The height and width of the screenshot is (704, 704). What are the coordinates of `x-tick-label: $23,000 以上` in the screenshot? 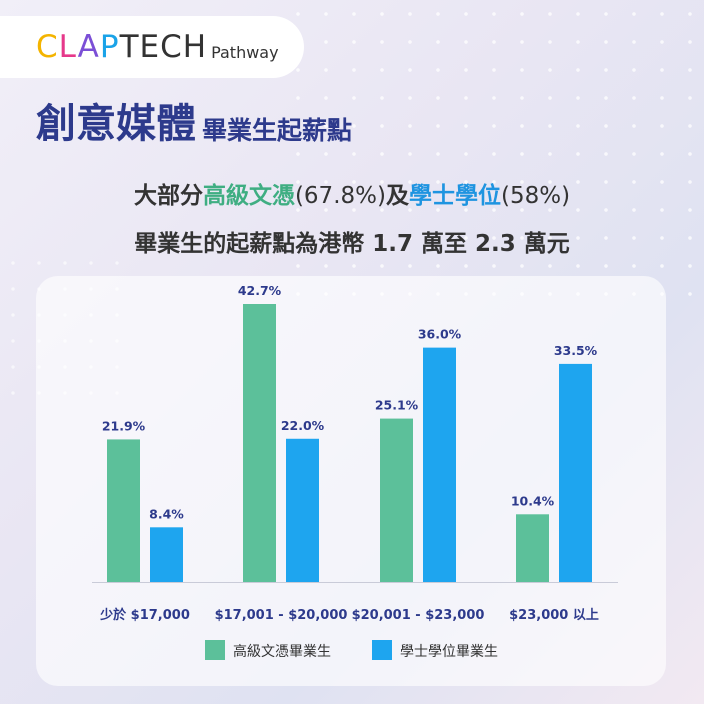 It's located at (554, 615).